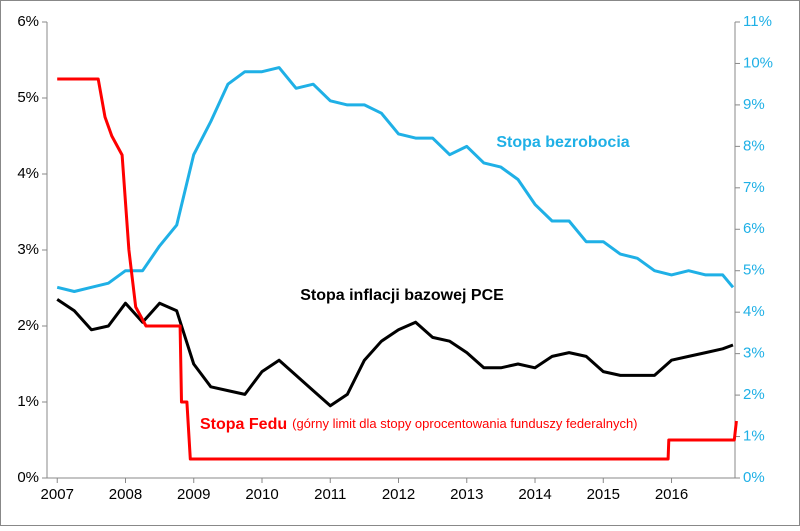 Image resolution: width=800 pixels, height=531 pixels. I want to click on y2-tick-label: 6%, so click(754, 228).